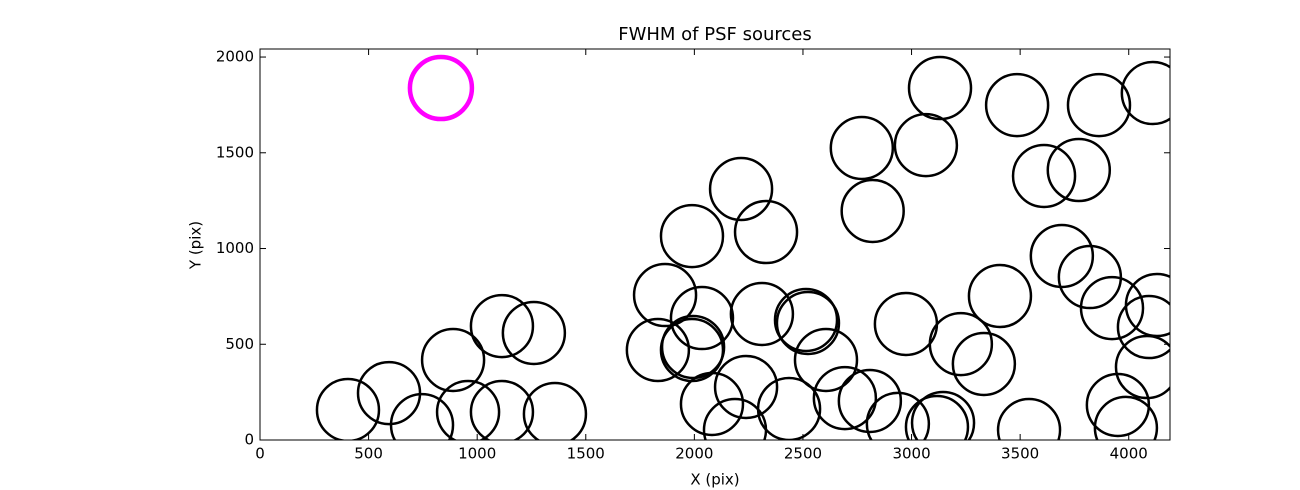 The height and width of the screenshot is (490, 1300). I want to click on y-tick-label: 2000, so click(235, 57).